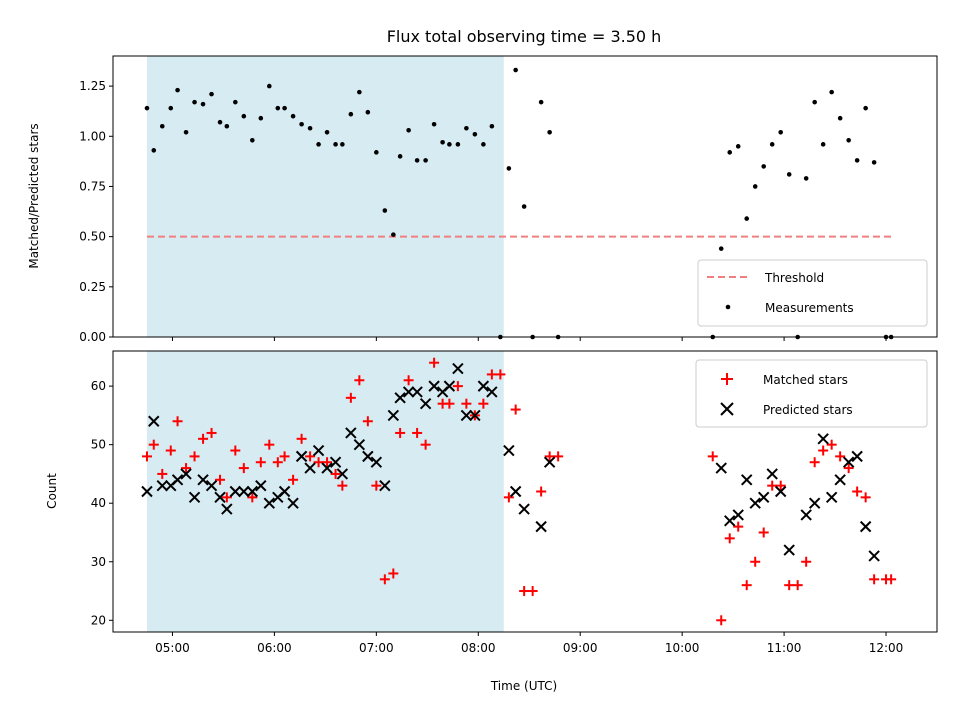  I want to click on counts-x-tick-label: 08:00, so click(478, 648).